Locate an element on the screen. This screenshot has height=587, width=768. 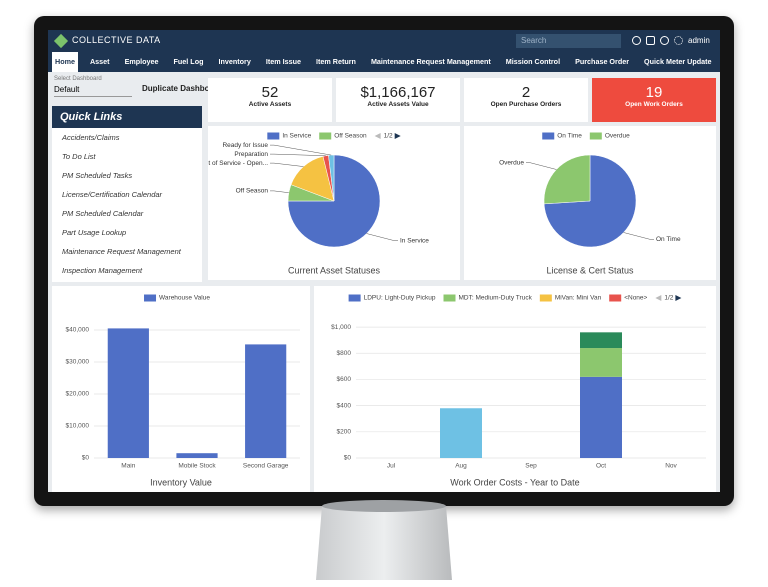
legend: Warehouse Value is located at coordinates (177, 298).